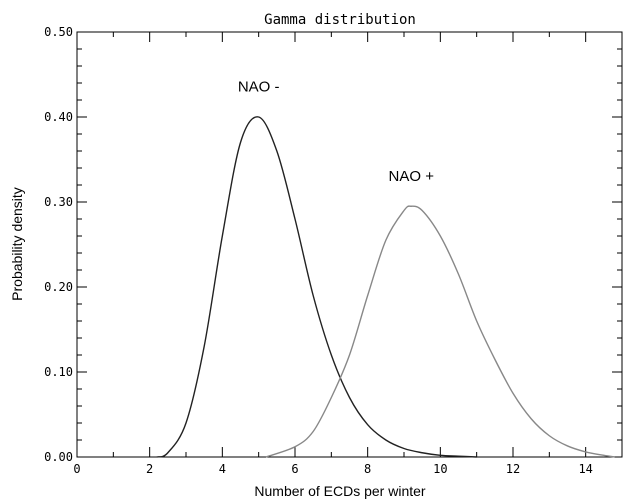 The height and width of the screenshot is (502, 627). What do you see at coordinates (259, 87) in the screenshot?
I see `annotation-label-1: NAO -` at bounding box center [259, 87].